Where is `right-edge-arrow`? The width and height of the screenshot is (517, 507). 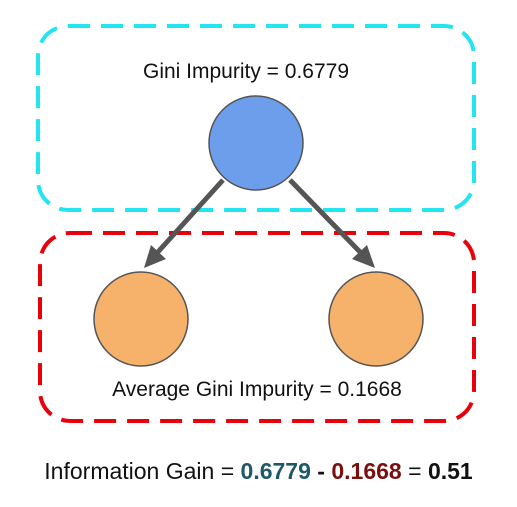 right-edge-arrow is located at coordinates (331, 223).